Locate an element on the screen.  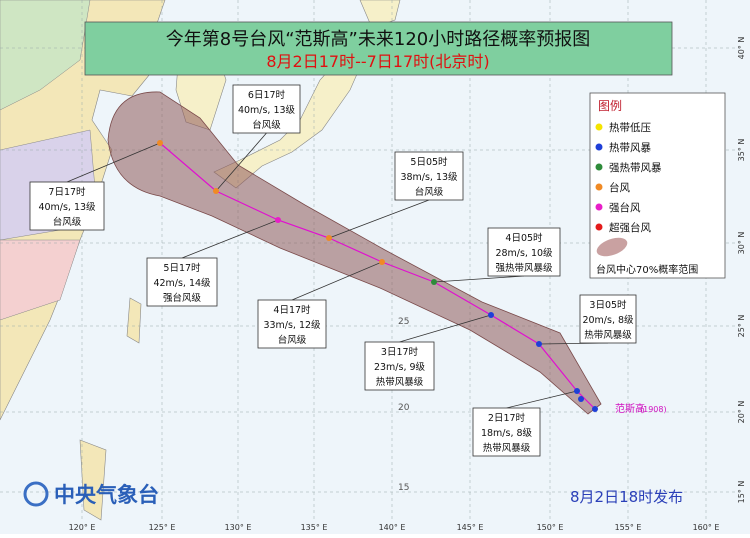
lon-label: 155° E is located at coordinates (628, 527).